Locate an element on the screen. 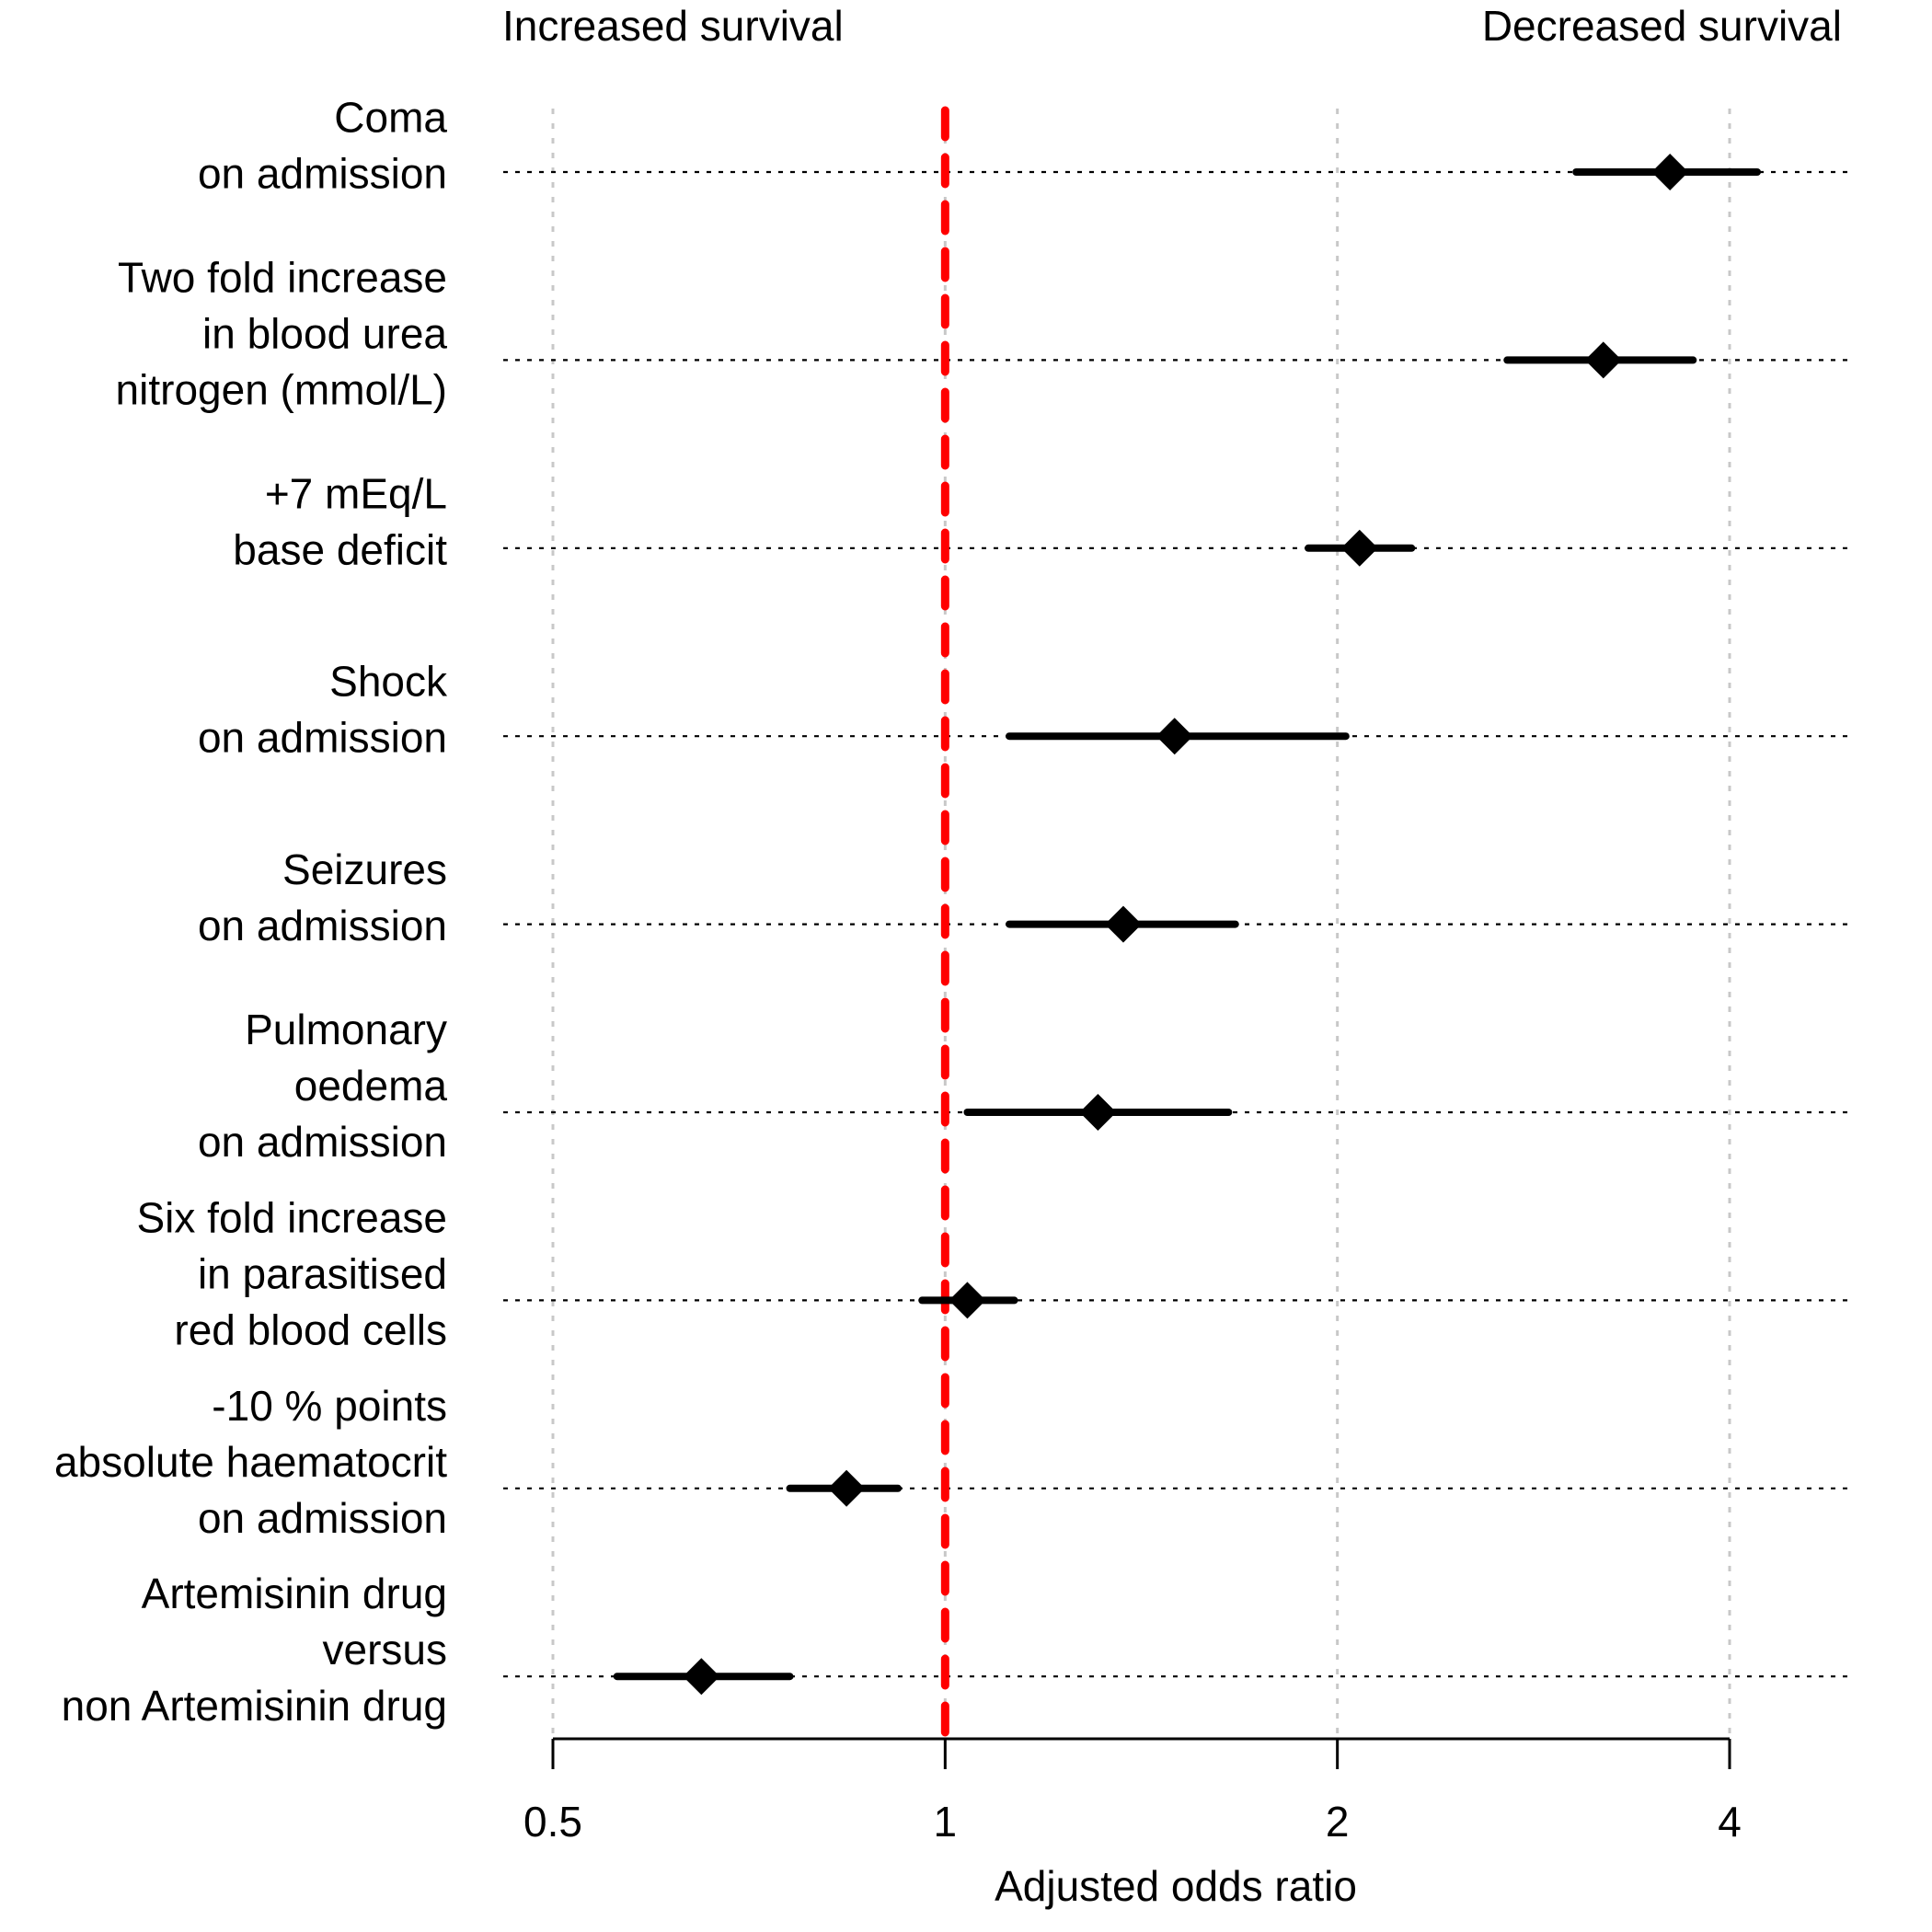 This screenshot has height=1932, width=1932. row-label-line-5-2: on admission is located at coordinates (322, 1142).